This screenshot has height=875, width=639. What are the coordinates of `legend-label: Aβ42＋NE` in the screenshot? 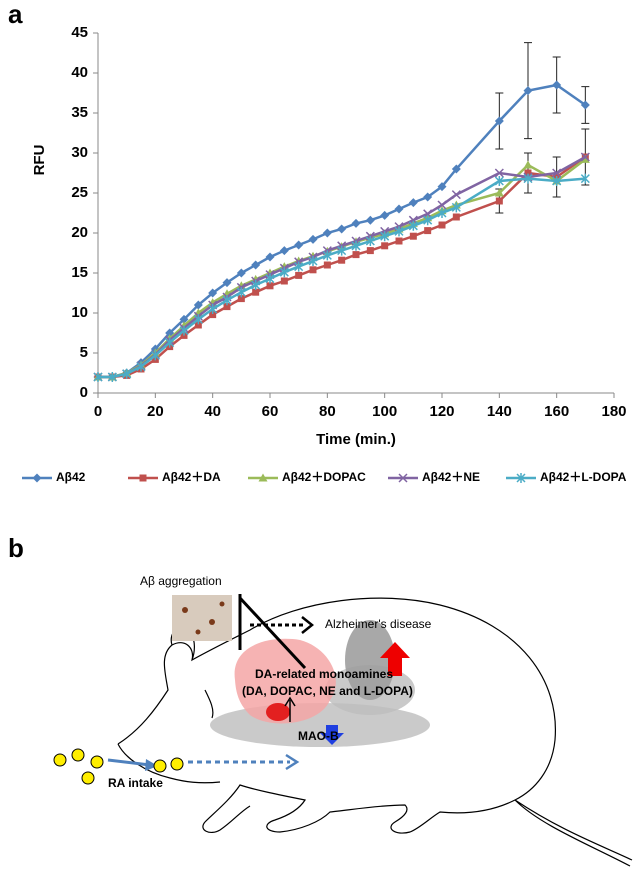 It's located at (451, 477).